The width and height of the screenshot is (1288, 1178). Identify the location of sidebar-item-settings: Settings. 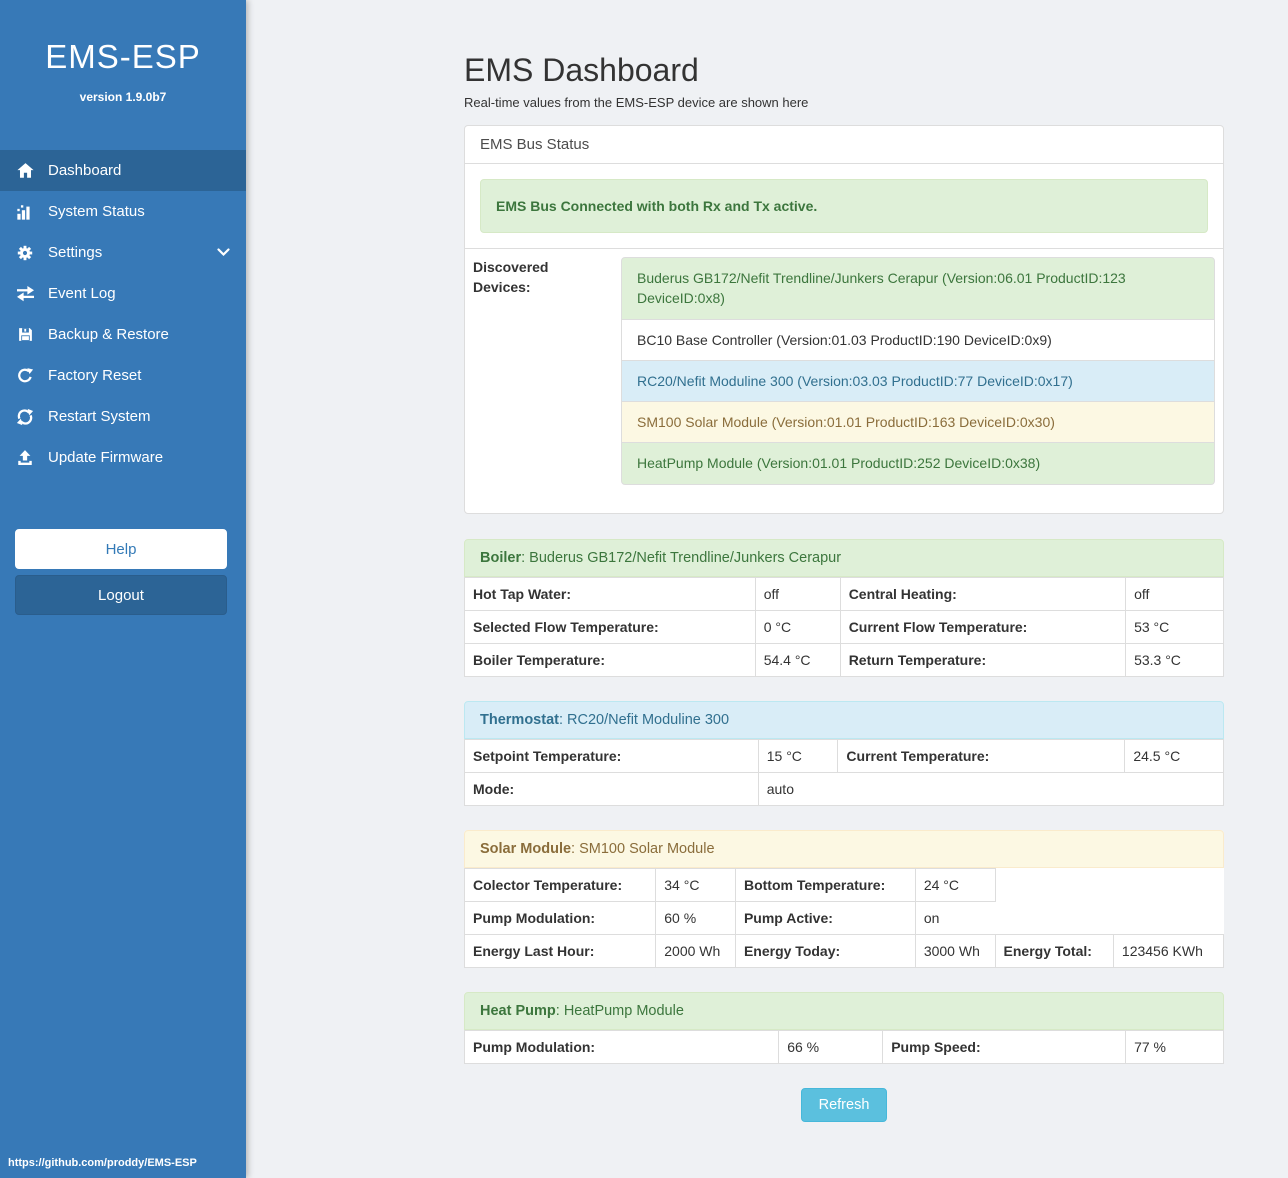
(123, 252).